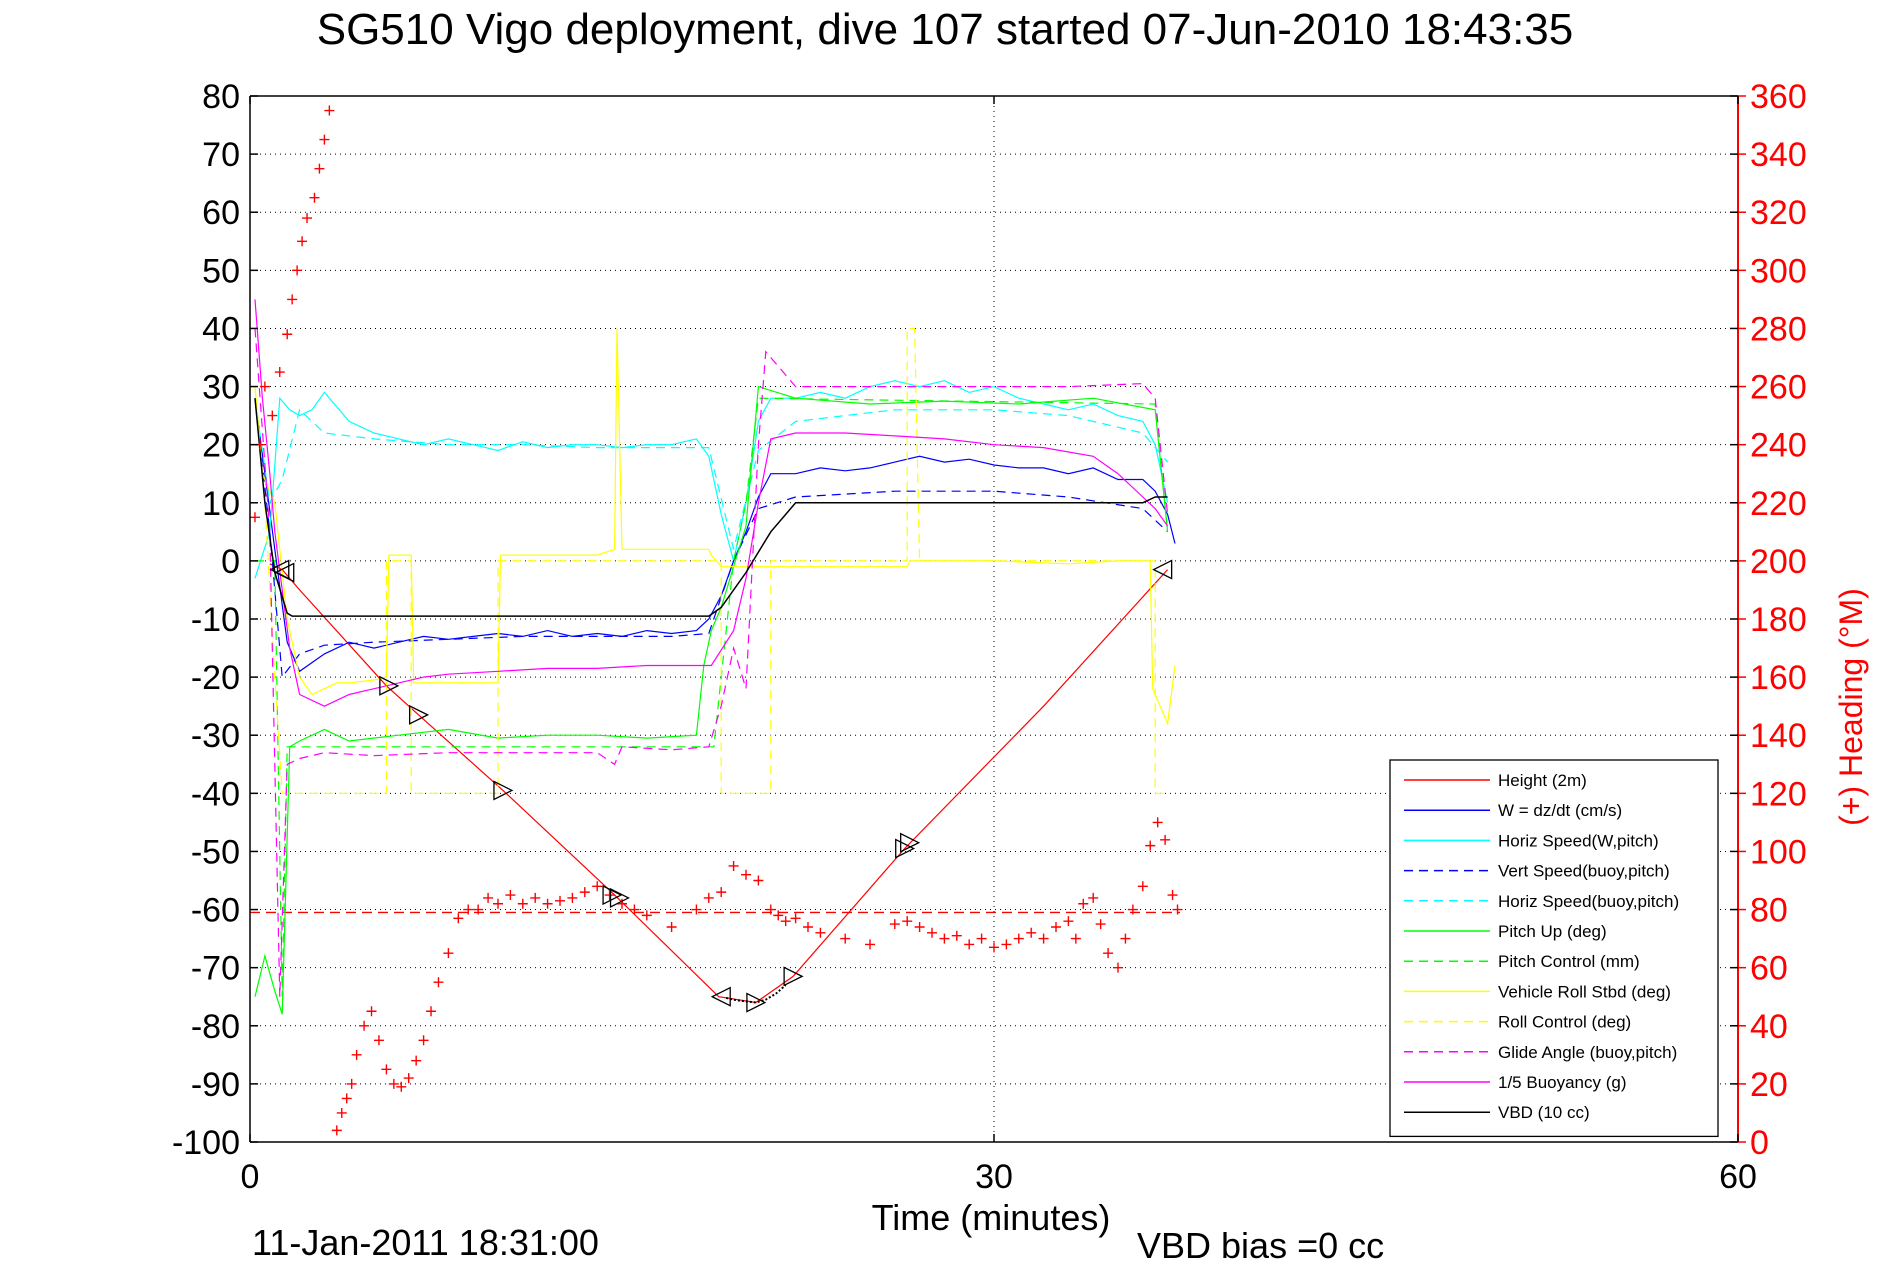 Image resolution: width=1891 pixels, height=1267 pixels. What do you see at coordinates (1578, 840) in the screenshot?
I see `legend-label: Horiz Speed(W,pitch)` at bounding box center [1578, 840].